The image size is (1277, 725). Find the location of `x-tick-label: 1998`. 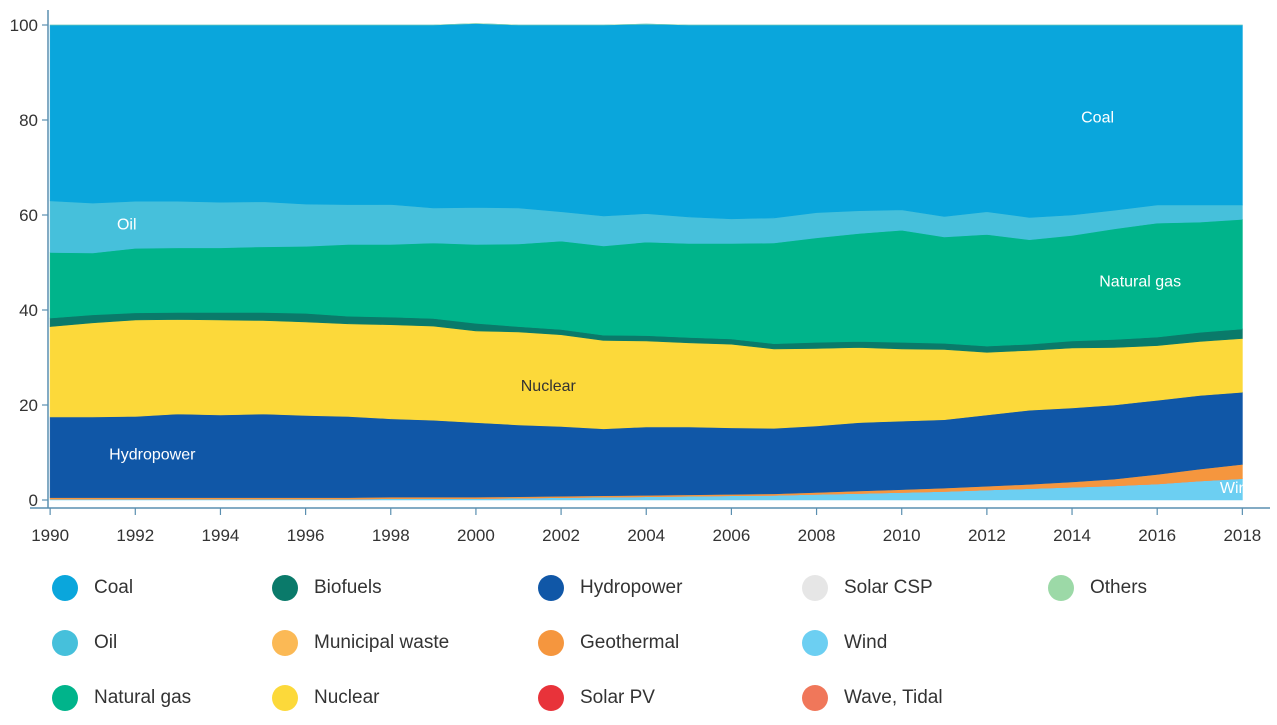

x-tick-label: 1998 is located at coordinates (391, 535).